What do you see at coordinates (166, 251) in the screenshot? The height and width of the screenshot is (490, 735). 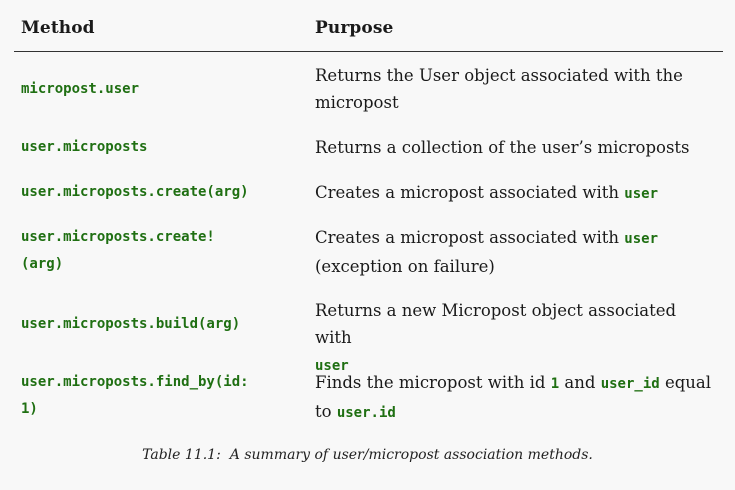 I see `method-cell: user.microposts.create! (arg)` at bounding box center [166, 251].